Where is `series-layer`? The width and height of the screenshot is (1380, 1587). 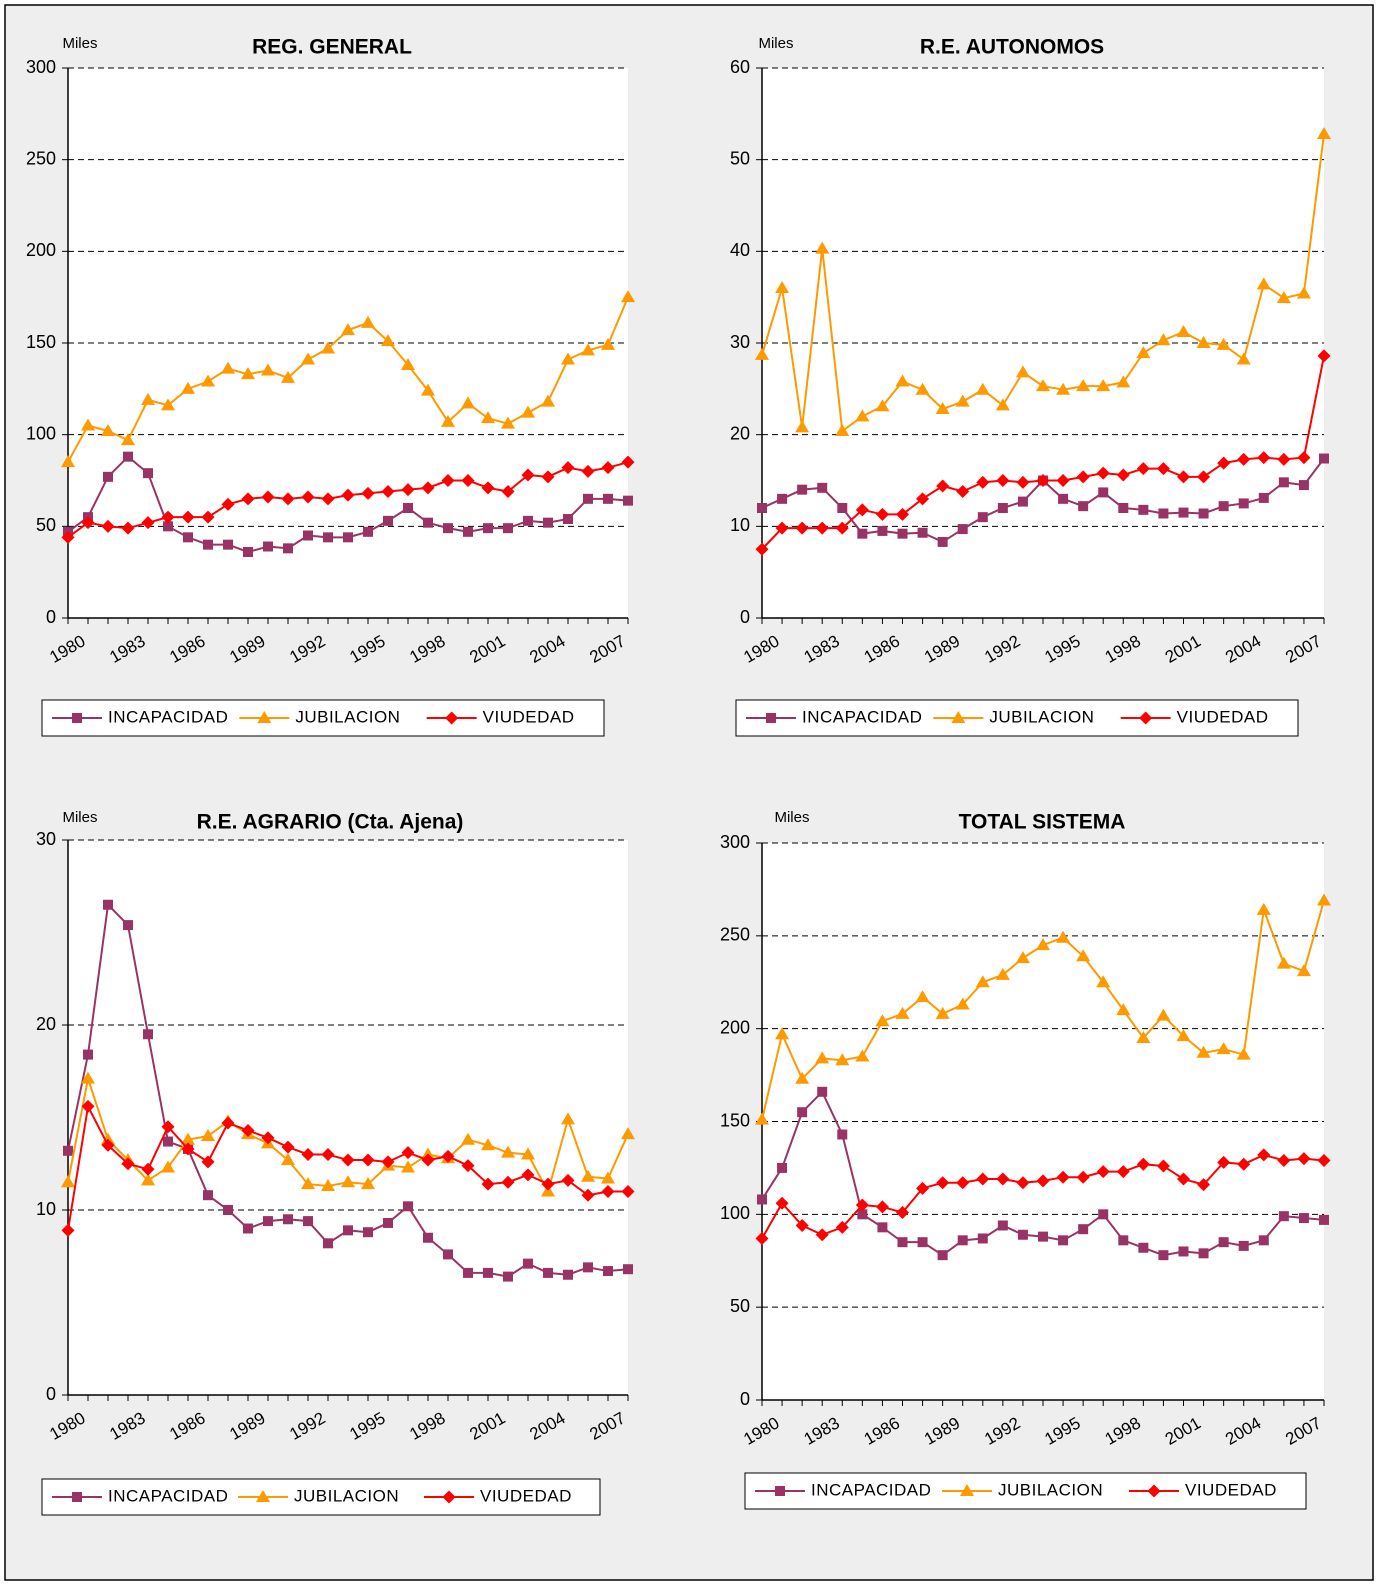 series-layer is located at coordinates (1043, 1077).